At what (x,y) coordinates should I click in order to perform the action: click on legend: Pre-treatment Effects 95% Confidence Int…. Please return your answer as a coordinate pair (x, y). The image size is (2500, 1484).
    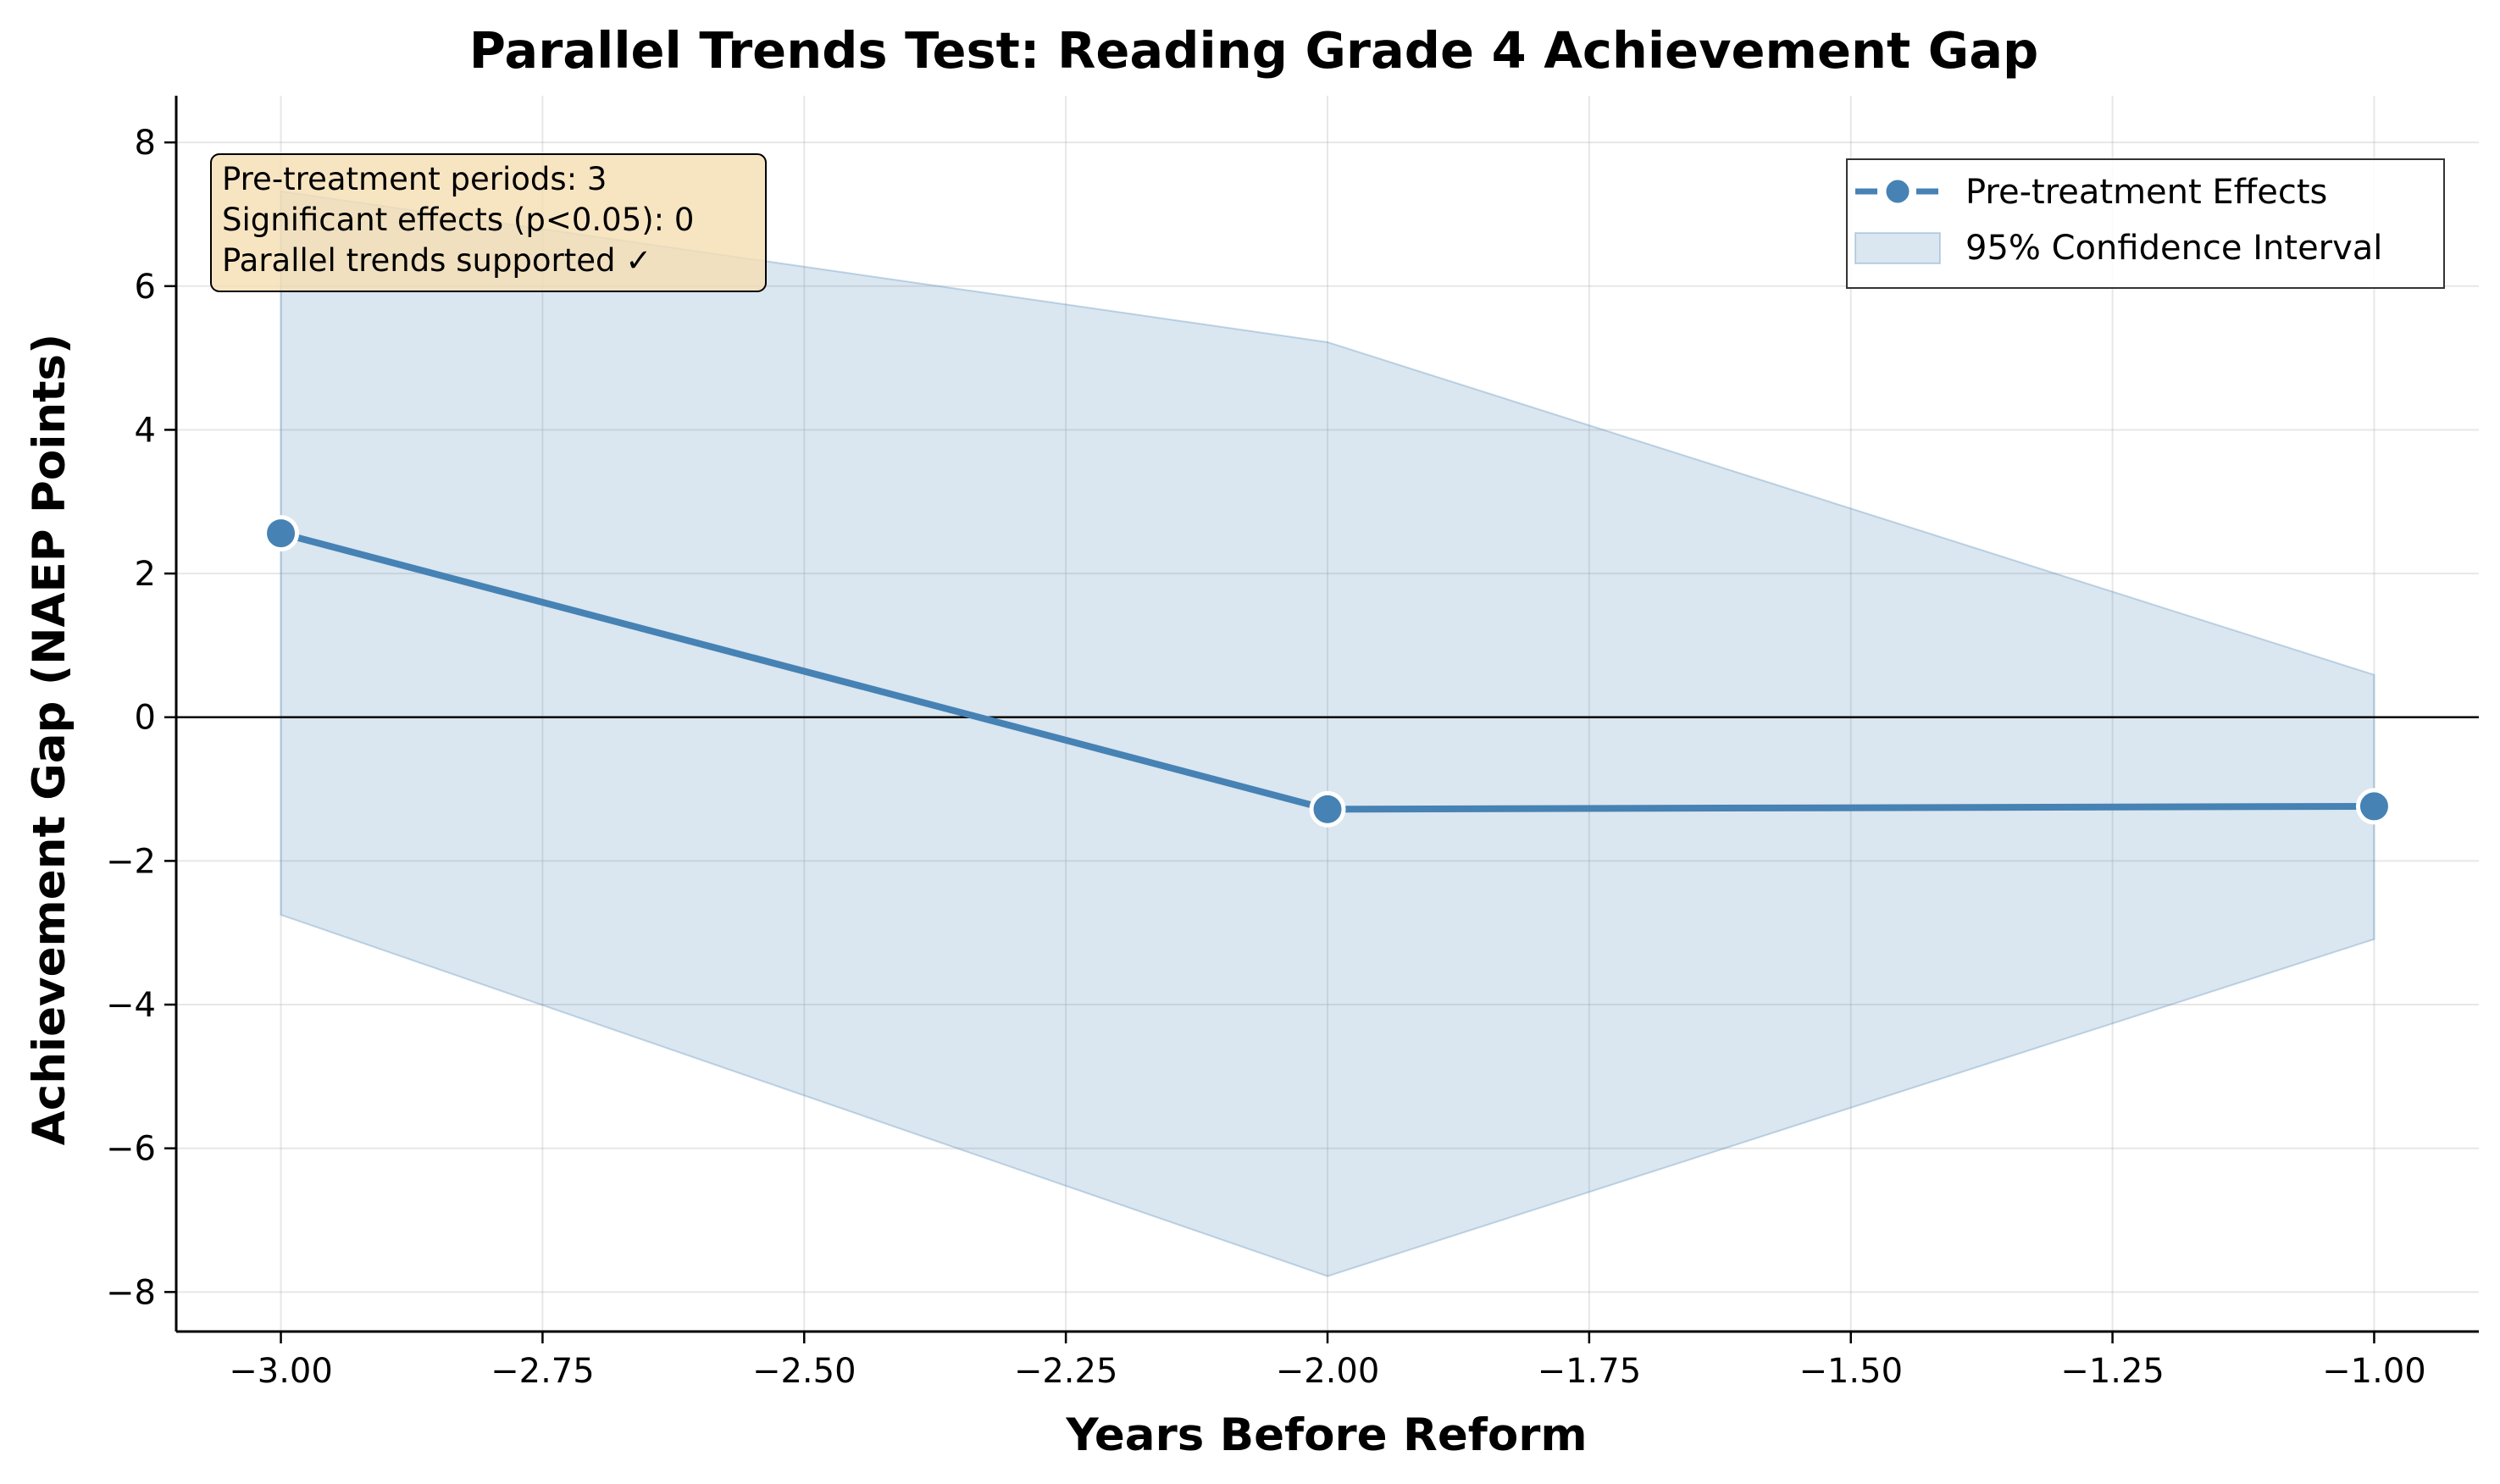
    Looking at the image, I should click on (2145, 223).